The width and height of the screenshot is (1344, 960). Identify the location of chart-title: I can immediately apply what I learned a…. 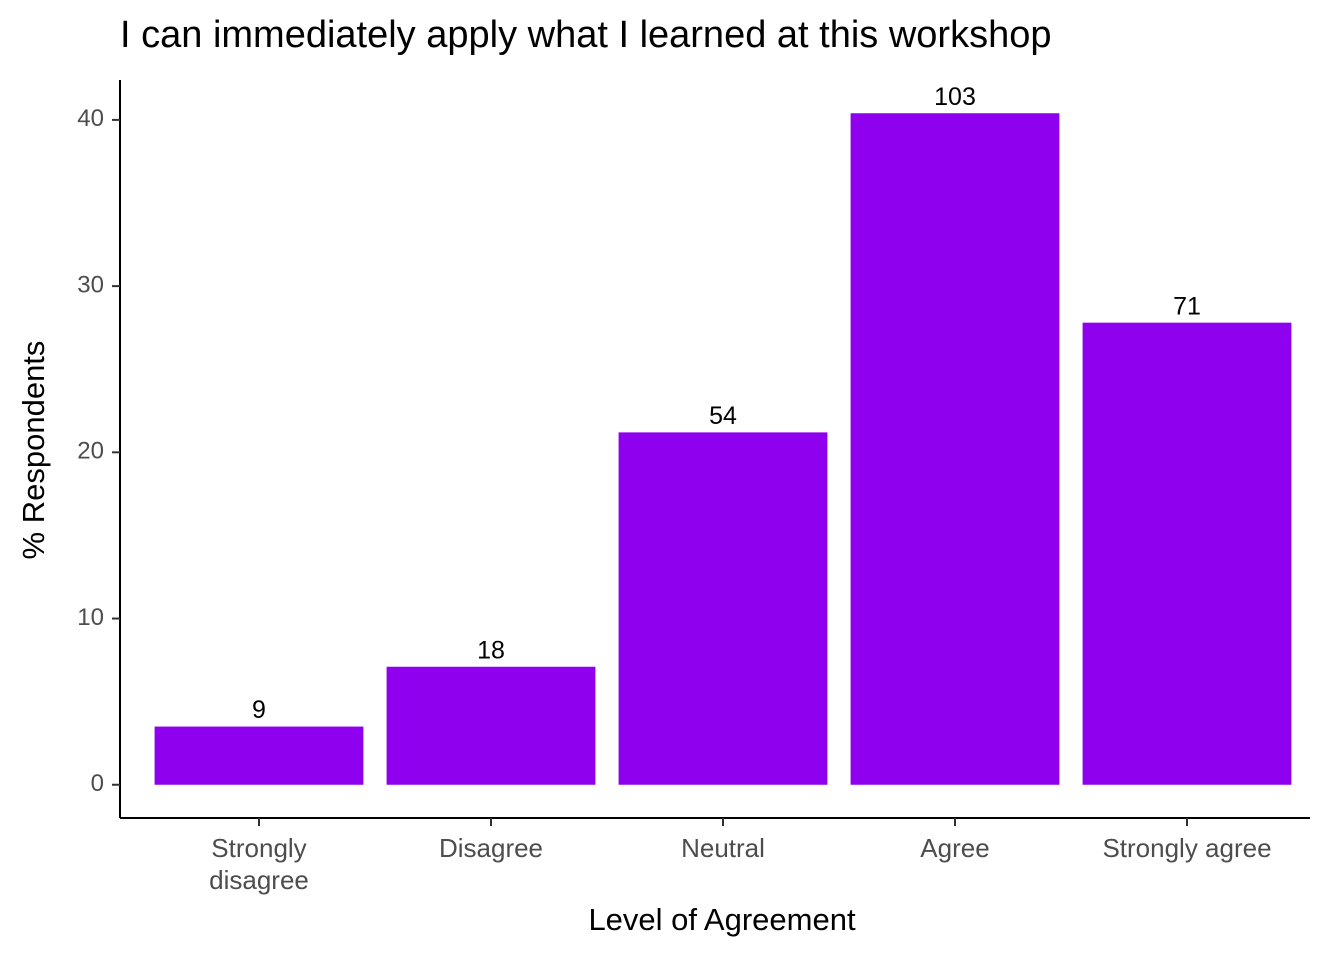
(585, 35).